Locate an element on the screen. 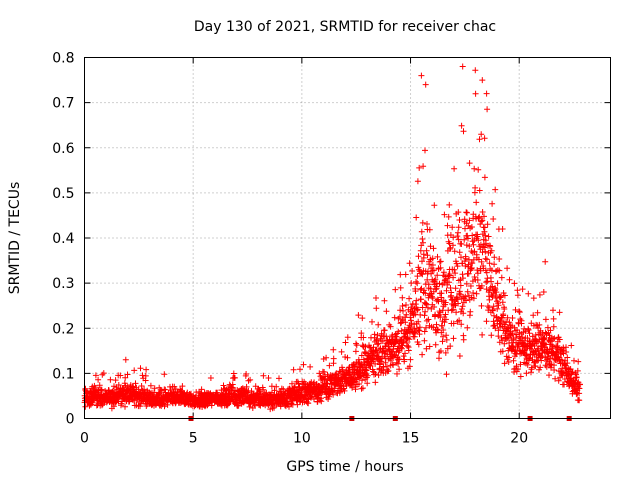  x-tick-labels: 0 5 10 15 20 is located at coordinates (304, 439).